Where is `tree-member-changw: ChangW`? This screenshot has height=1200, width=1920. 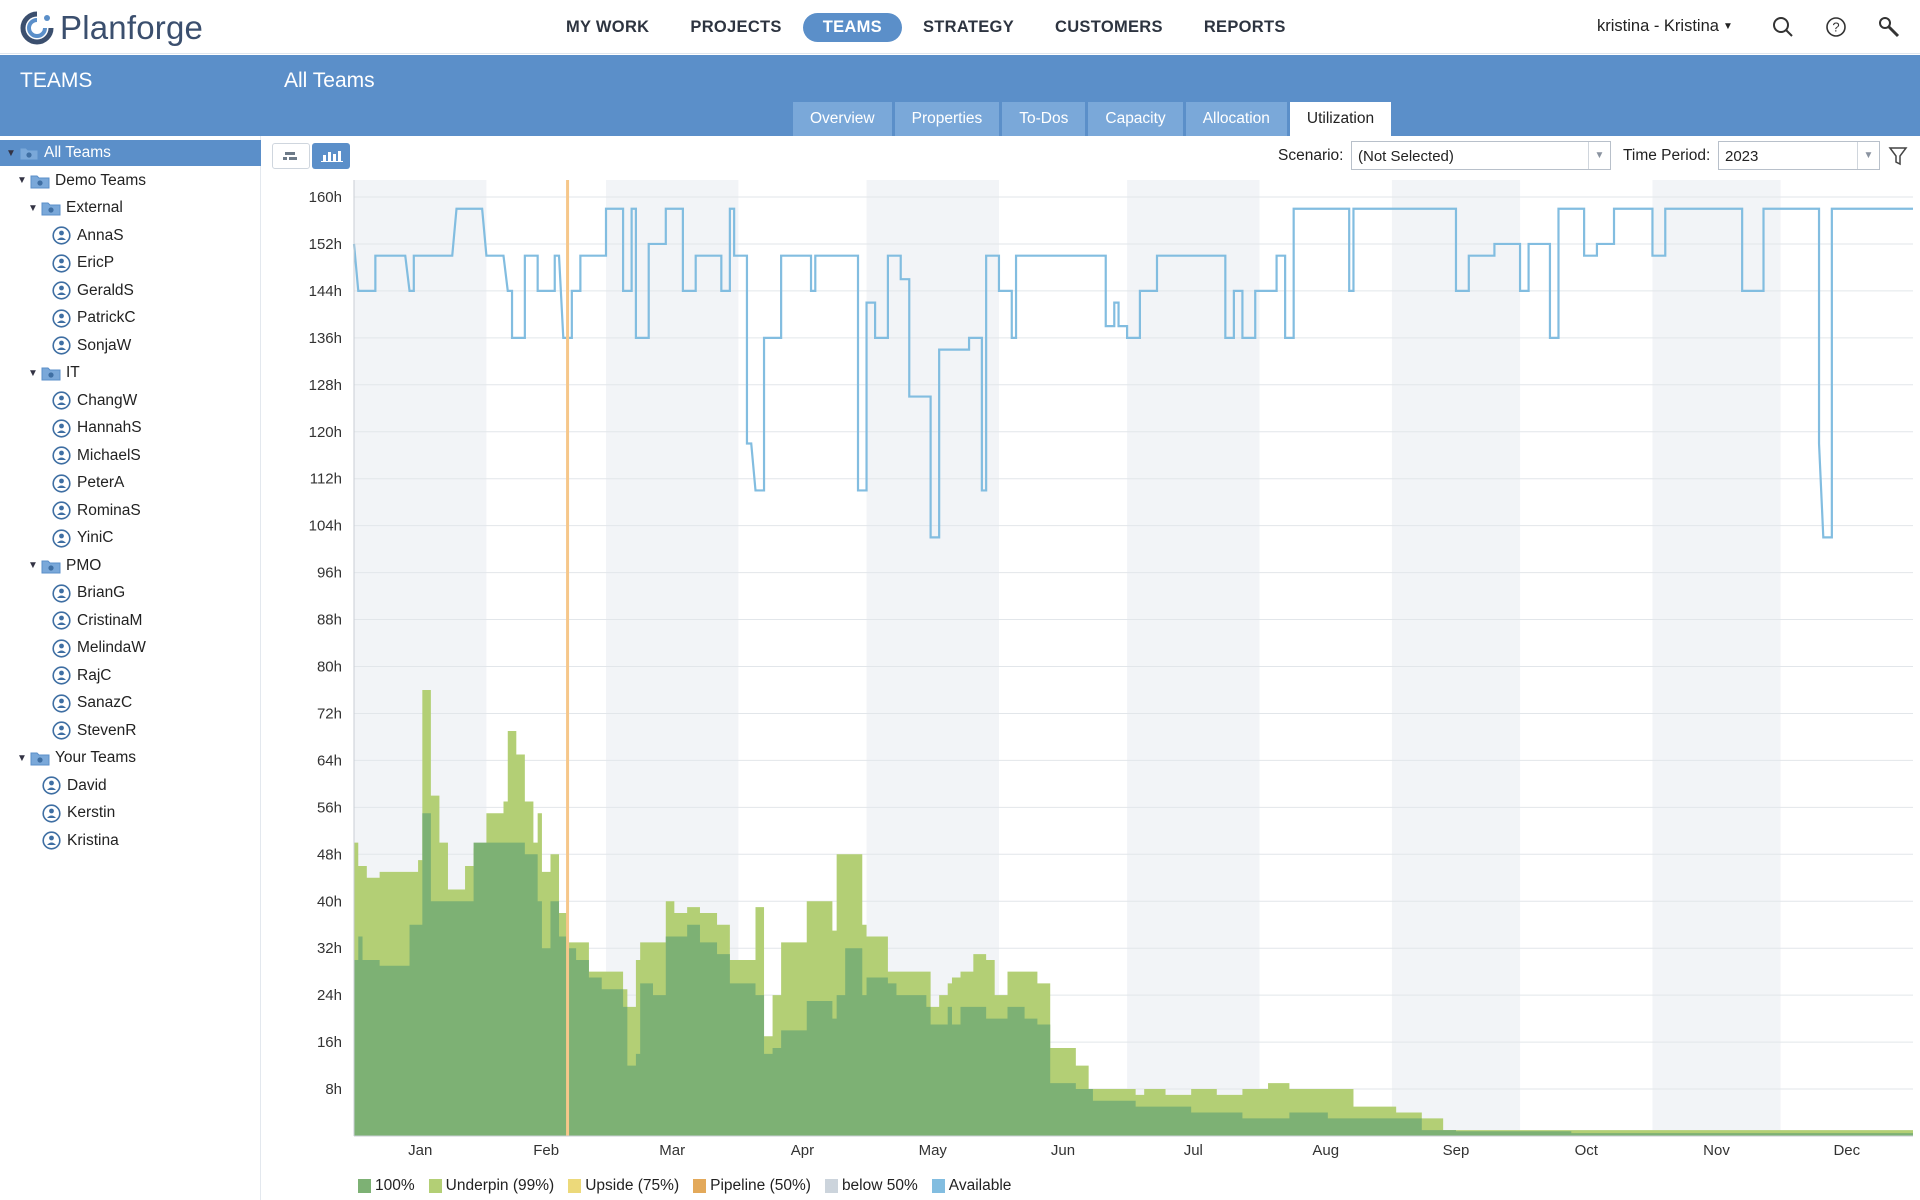
tree-member-changw: ChangW is located at coordinates (68, 401).